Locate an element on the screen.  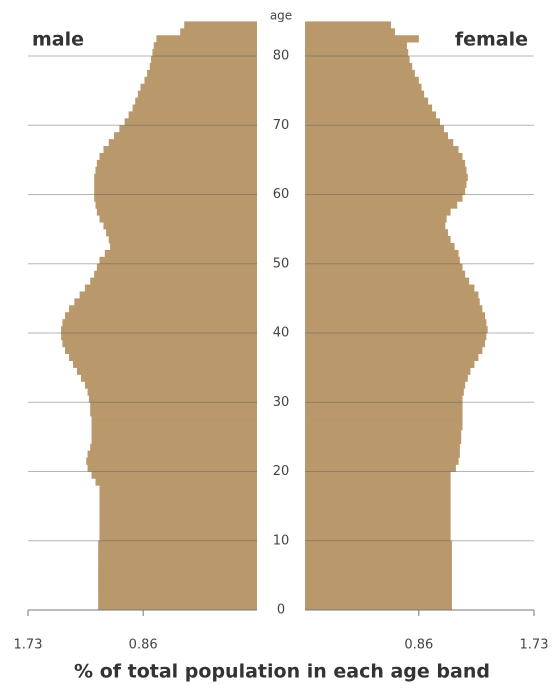
x-tick-label: 1.73 is located at coordinates (28, 645).